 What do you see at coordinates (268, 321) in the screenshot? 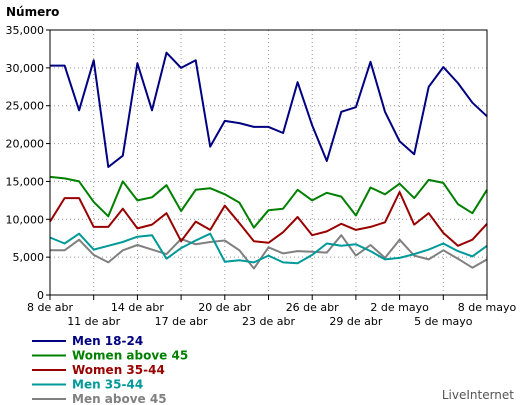
I see `x-tick-label: 23 de abr` at bounding box center [268, 321].